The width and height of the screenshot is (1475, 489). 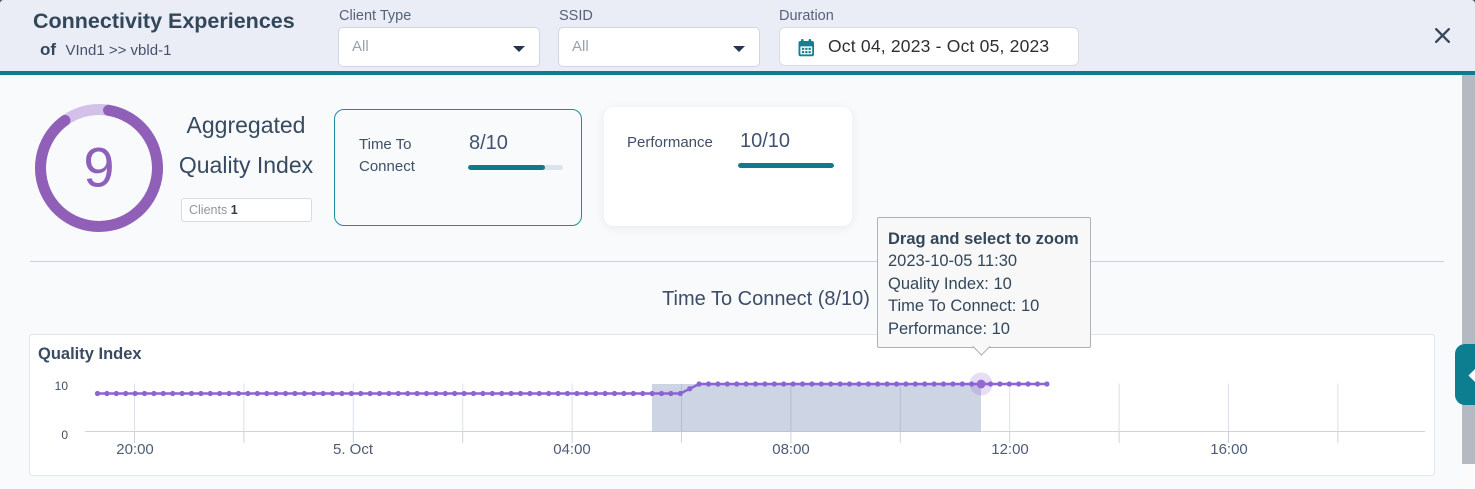 I want to click on svg-text: 9, so click(x=98, y=167).